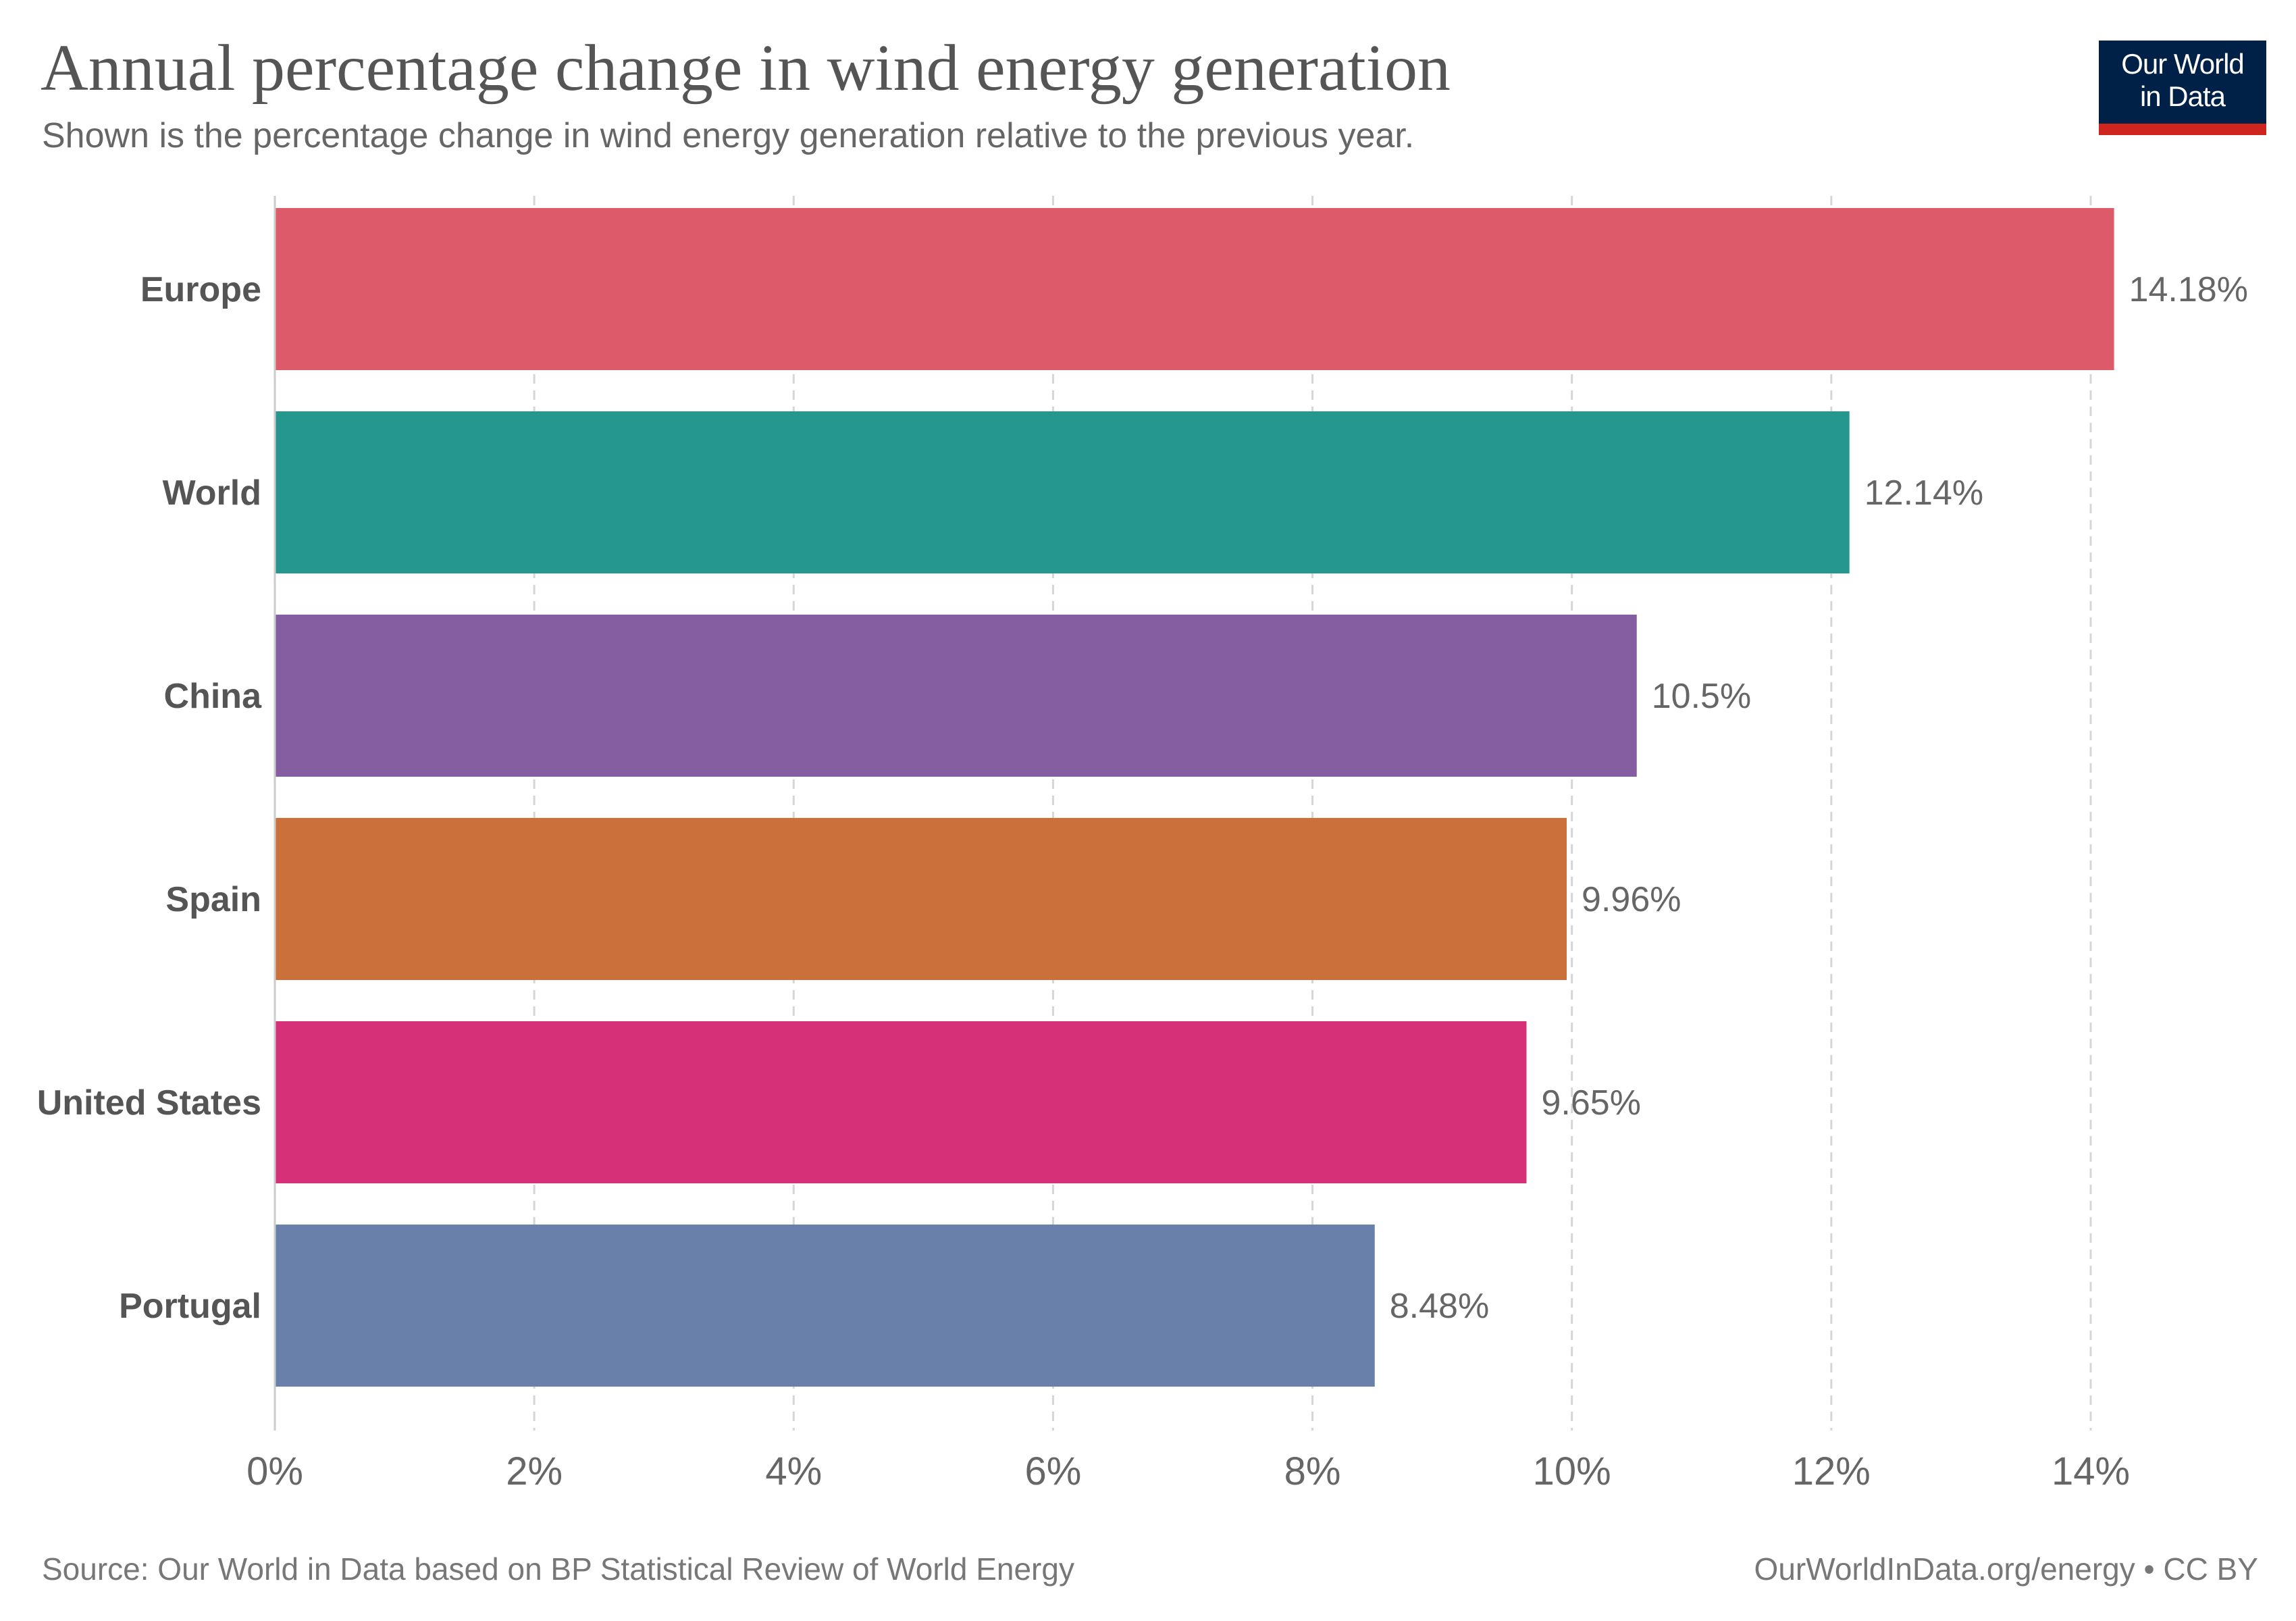 The image size is (2296, 1621). Describe the element at coordinates (2188, 289) in the screenshot. I see `data-label: 14.18%` at that location.